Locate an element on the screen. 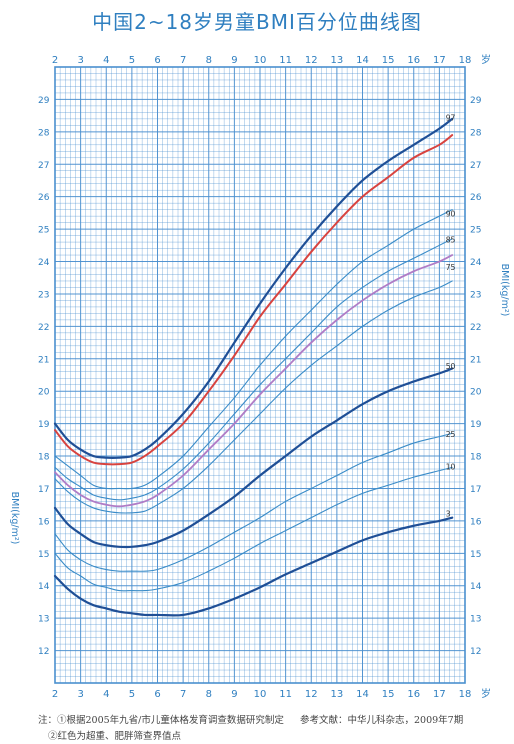  percentile-curve-p10 is located at coordinates (253, 529).